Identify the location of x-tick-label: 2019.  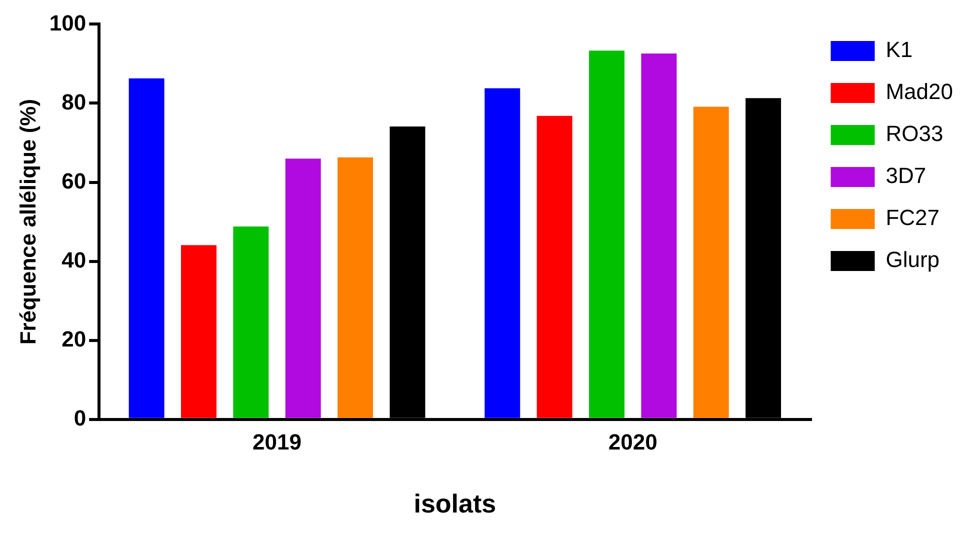
(277, 442).